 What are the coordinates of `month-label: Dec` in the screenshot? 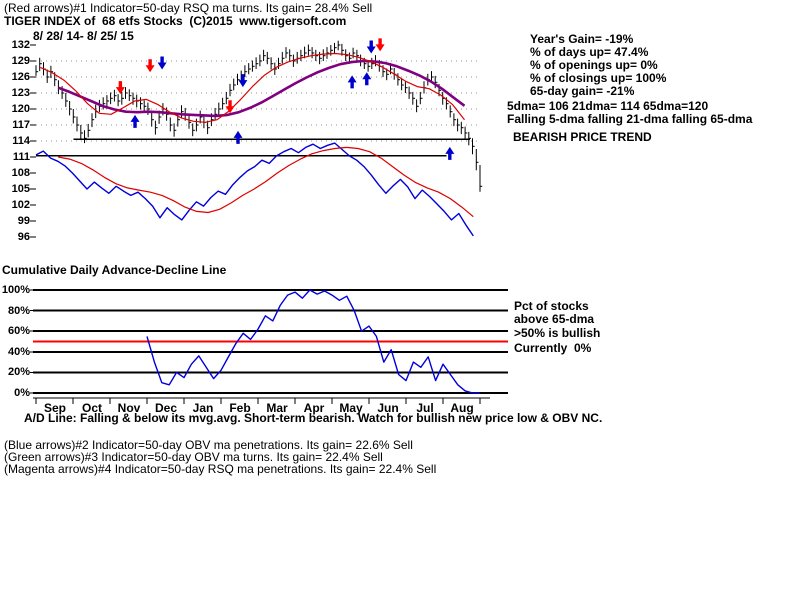 It's located at (165, 408).